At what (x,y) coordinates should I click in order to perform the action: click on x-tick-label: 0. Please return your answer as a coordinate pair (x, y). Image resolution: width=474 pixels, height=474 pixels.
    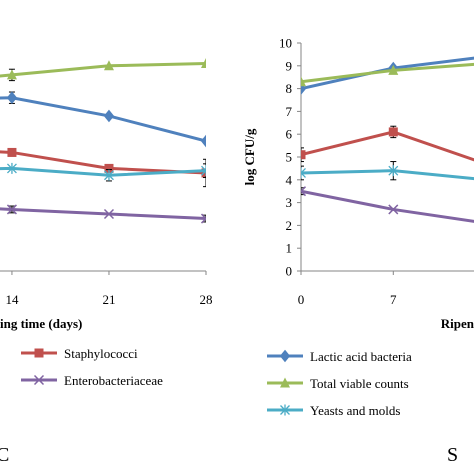
    Looking at the image, I should click on (301, 299).